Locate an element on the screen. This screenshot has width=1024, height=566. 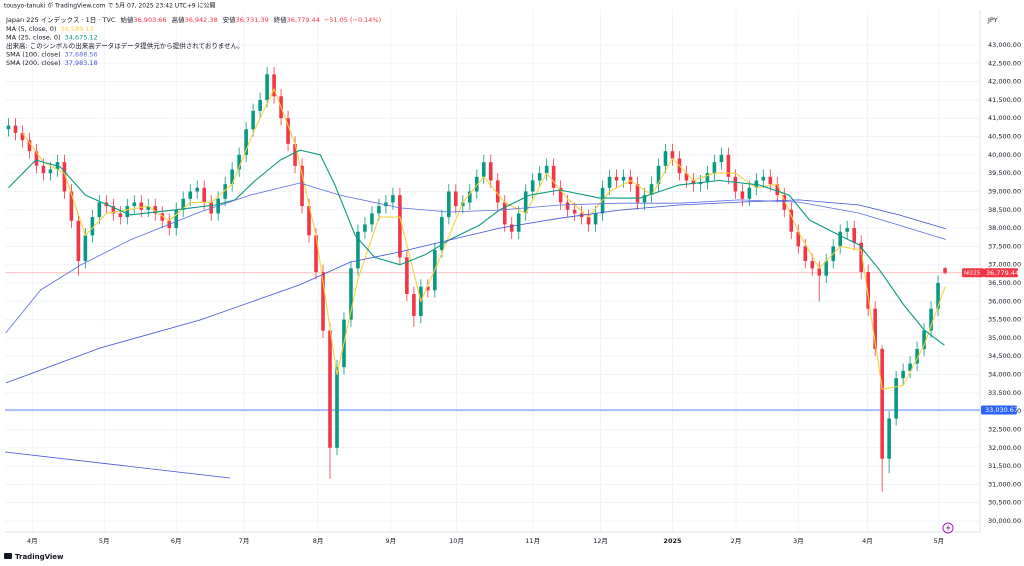
price-line-box is located at coordinates (999, 410).